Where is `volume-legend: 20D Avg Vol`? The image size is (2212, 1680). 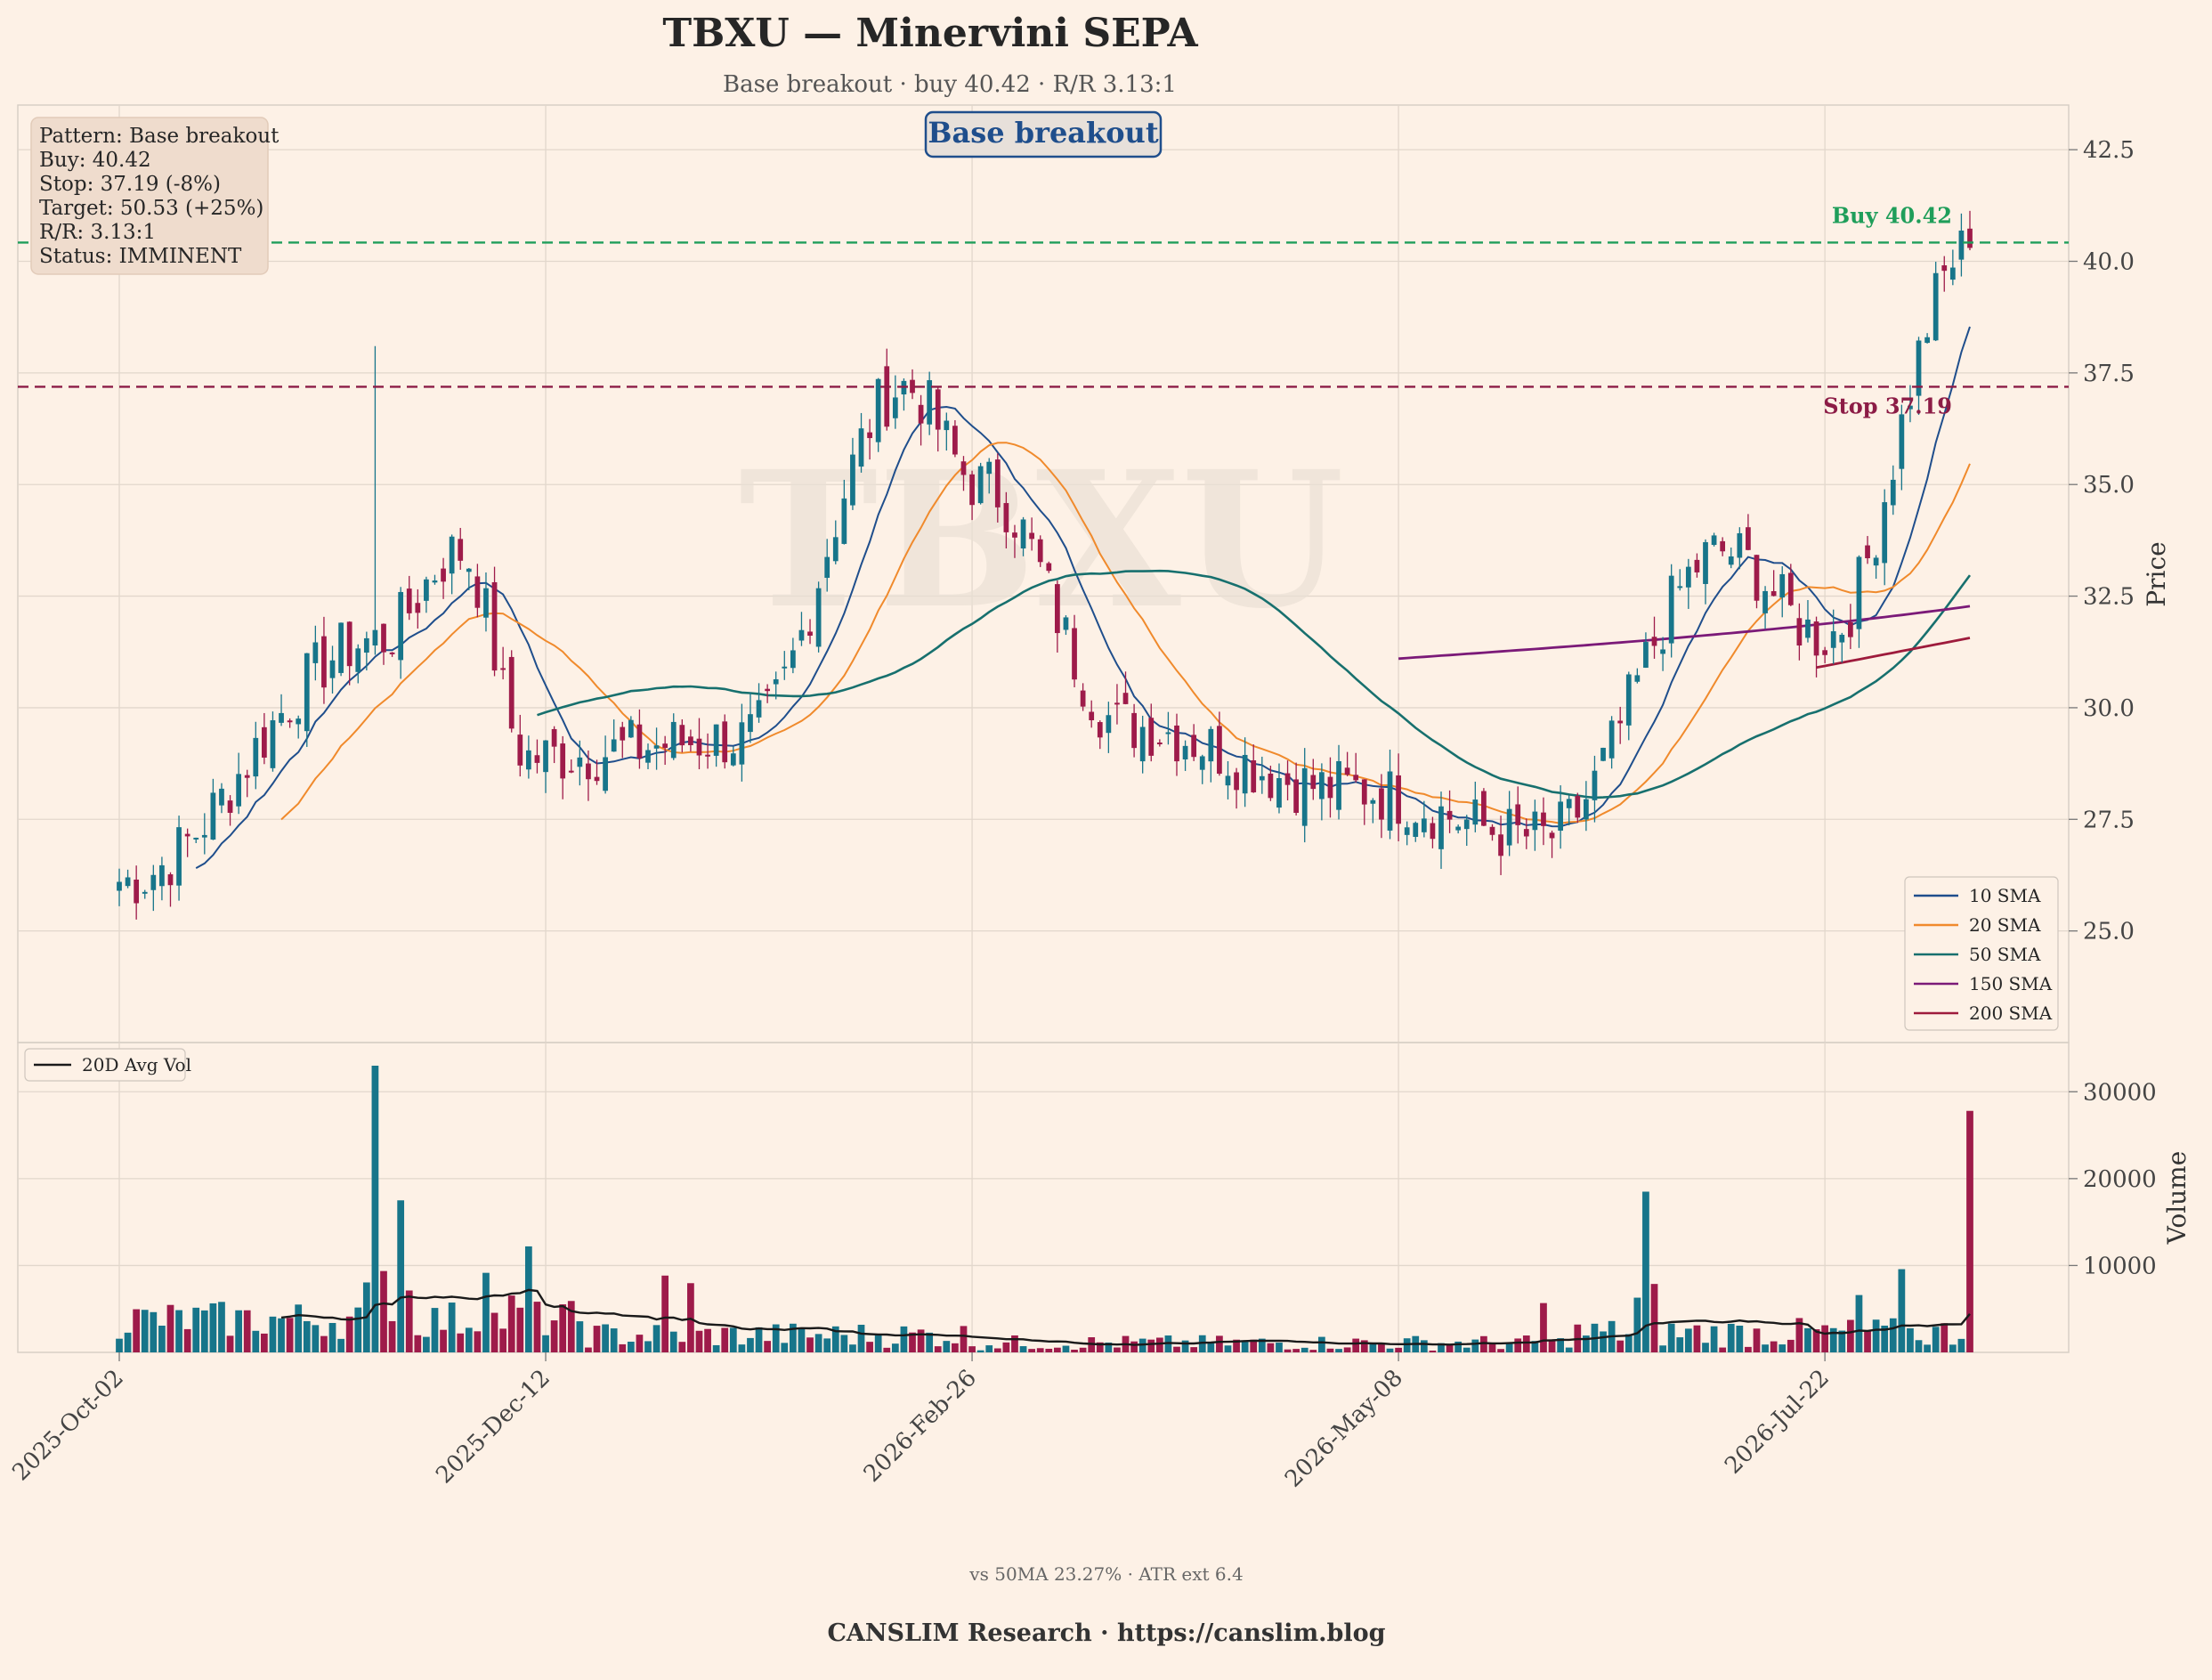 volume-legend: 20D Avg Vol is located at coordinates (107, 1065).